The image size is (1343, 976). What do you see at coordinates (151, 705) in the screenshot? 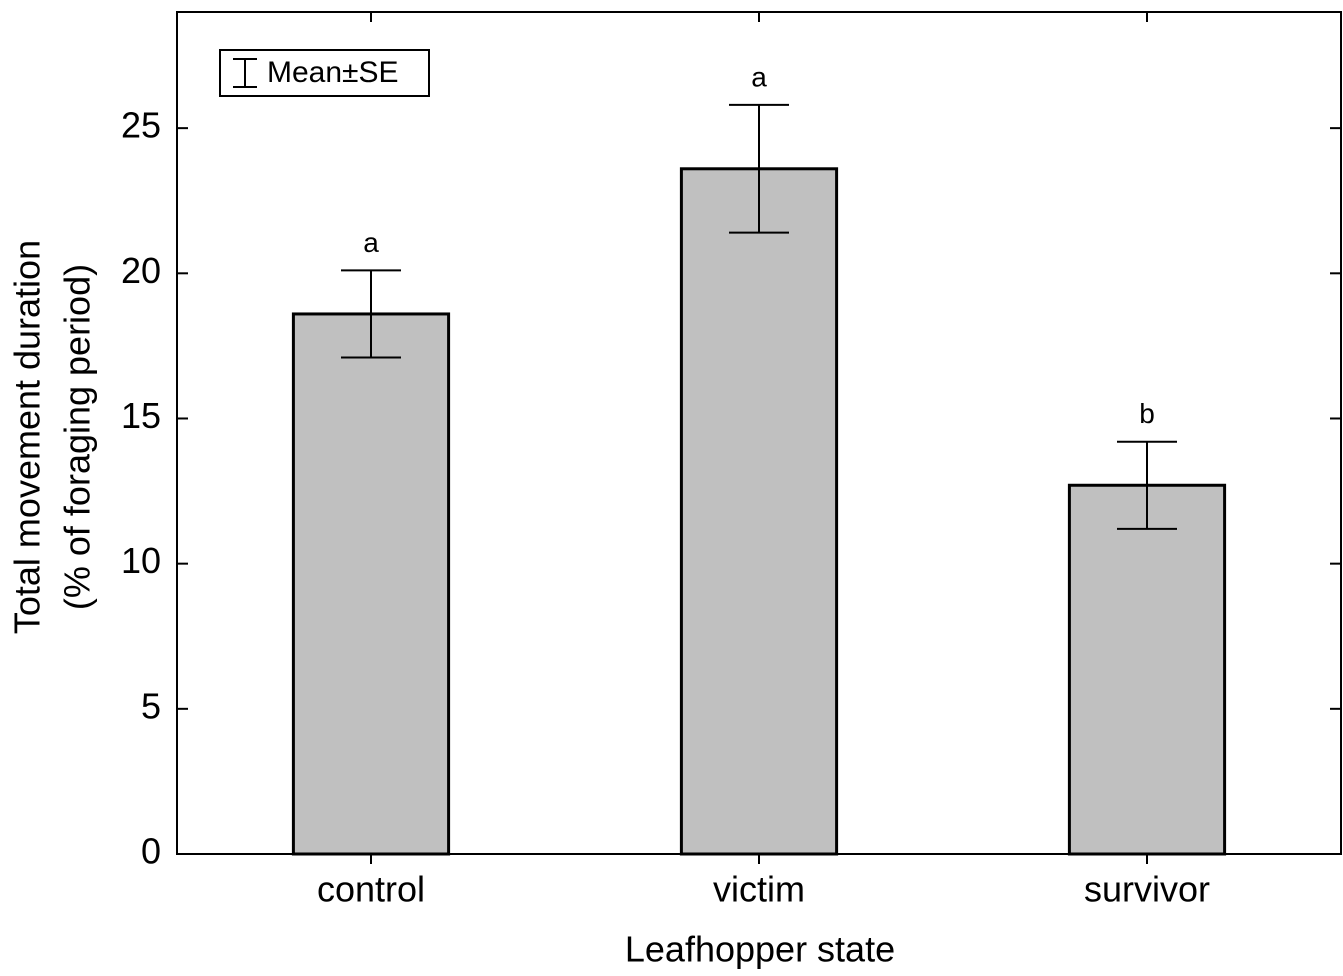
I see `y-tick-label: 5` at bounding box center [151, 705].